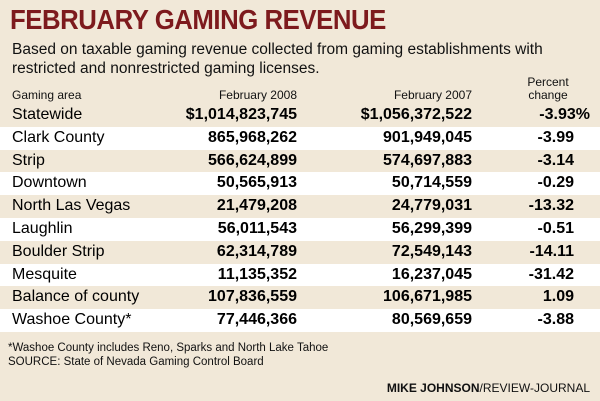  Describe the element at coordinates (427, 160) in the screenshot. I see `value-cell: 574,697,883` at that location.